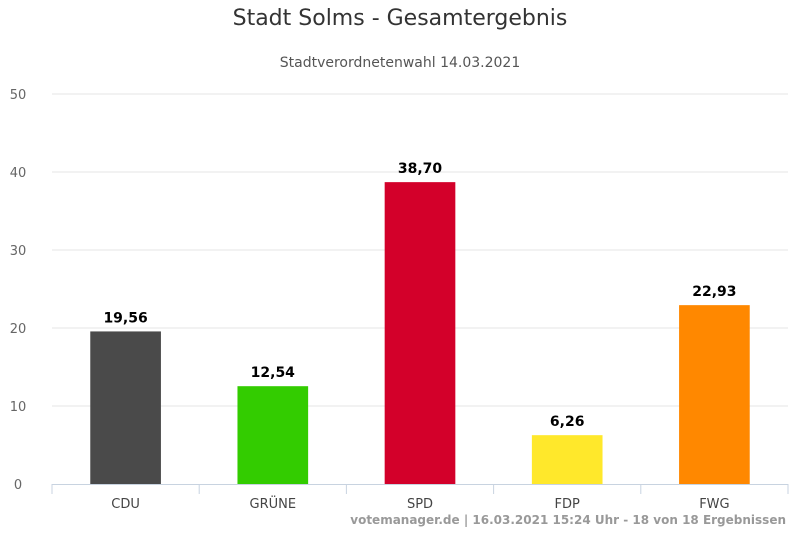 The height and width of the screenshot is (533, 800). I want to click on data-label: 12,54, so click(273, 373).